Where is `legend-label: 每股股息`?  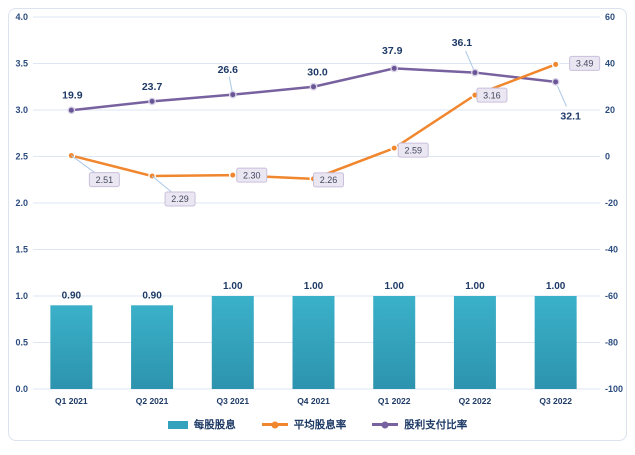
legend-label: 每股股息 is located at coordinates (214, 425).